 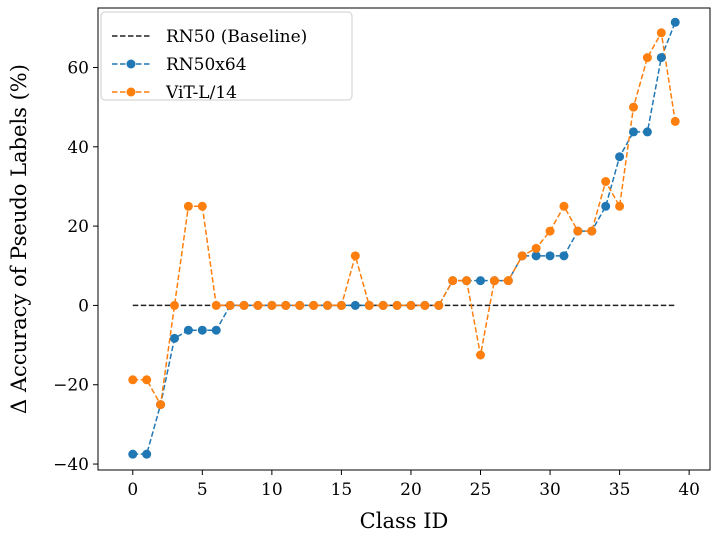 I want to click on y-axis-label: Δ Accuracy of Pseudo Labels (%), so click(x=19, y=239).